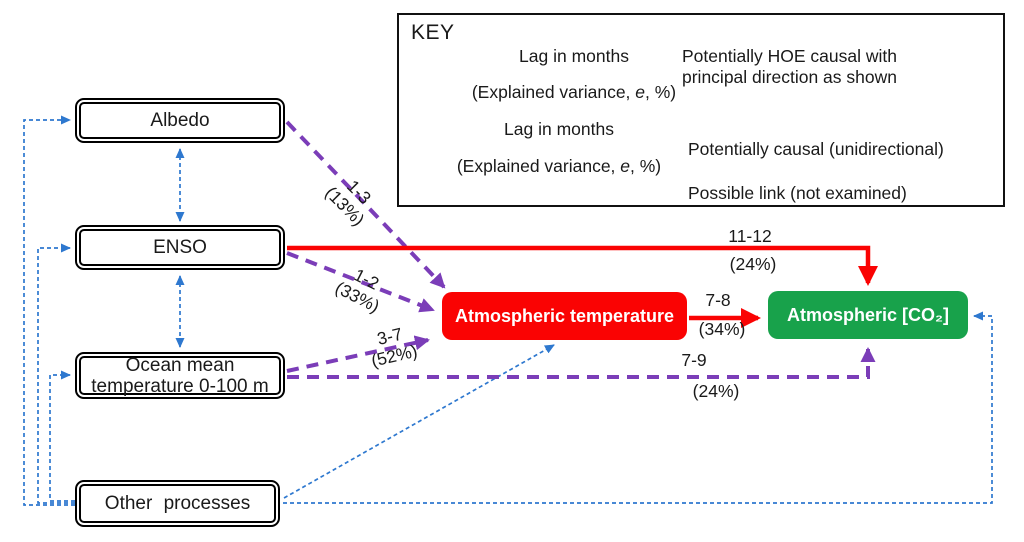 The height and width of the screenshot is (542, 1024). Describe the element at coordinates (419, 421) in the screenshot. I see `arrow-other-to-atmtemp` at that location.